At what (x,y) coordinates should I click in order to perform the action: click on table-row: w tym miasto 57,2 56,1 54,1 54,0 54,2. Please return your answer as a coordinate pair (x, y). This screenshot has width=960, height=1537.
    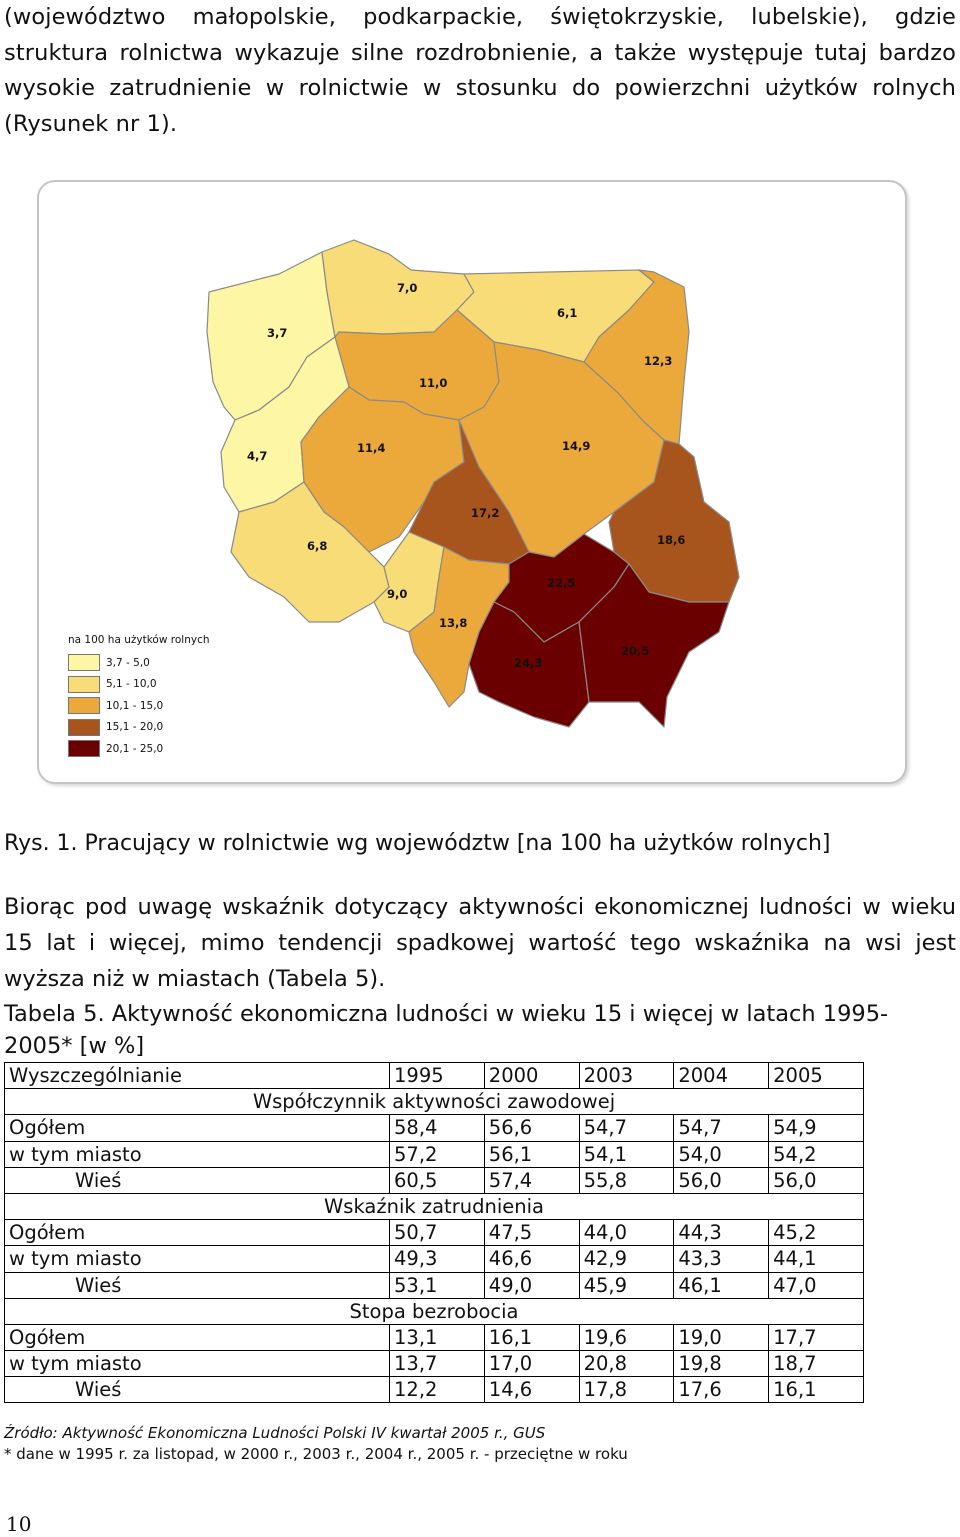
    Looking at the image, I should click on (433, 1154).